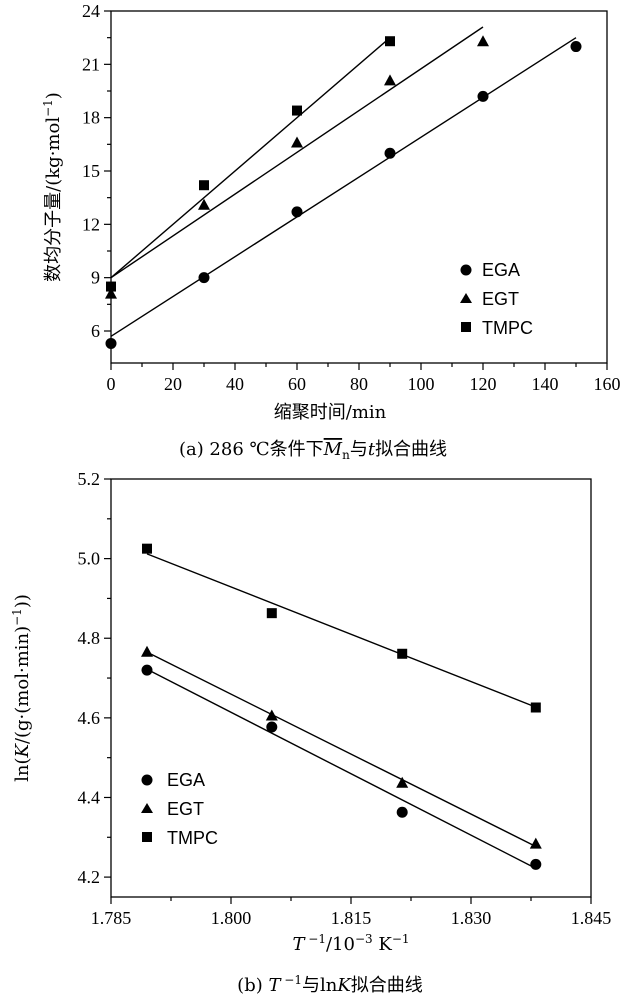 This screenshot has width=622, height=1000. I want to click on b-x-axis-label: T −1/10−3 K−1, so click(350, 943).